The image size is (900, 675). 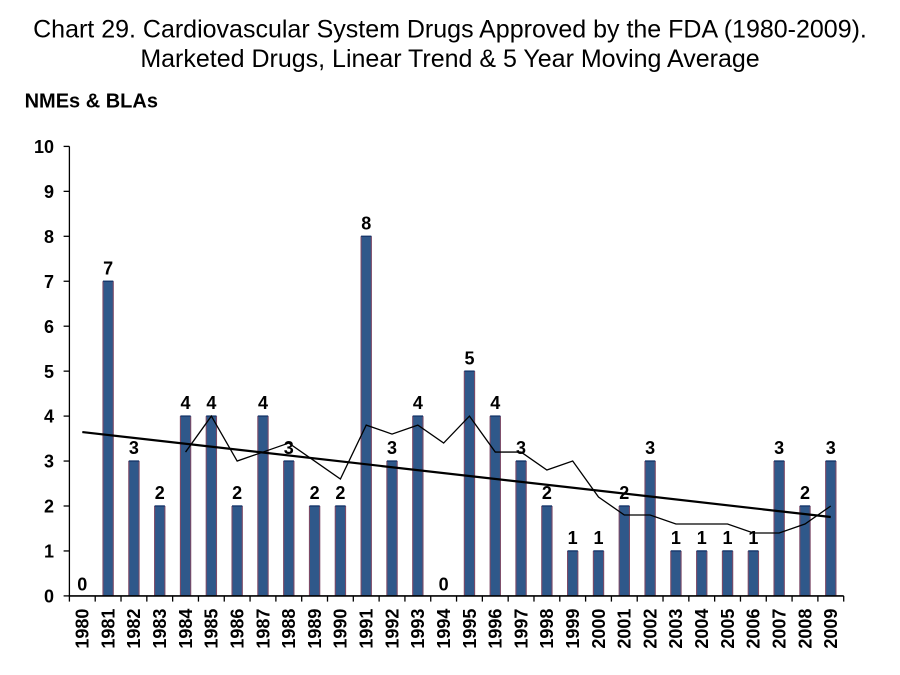 I want to click on svg-text: 2009, so click(x=831, y=629).